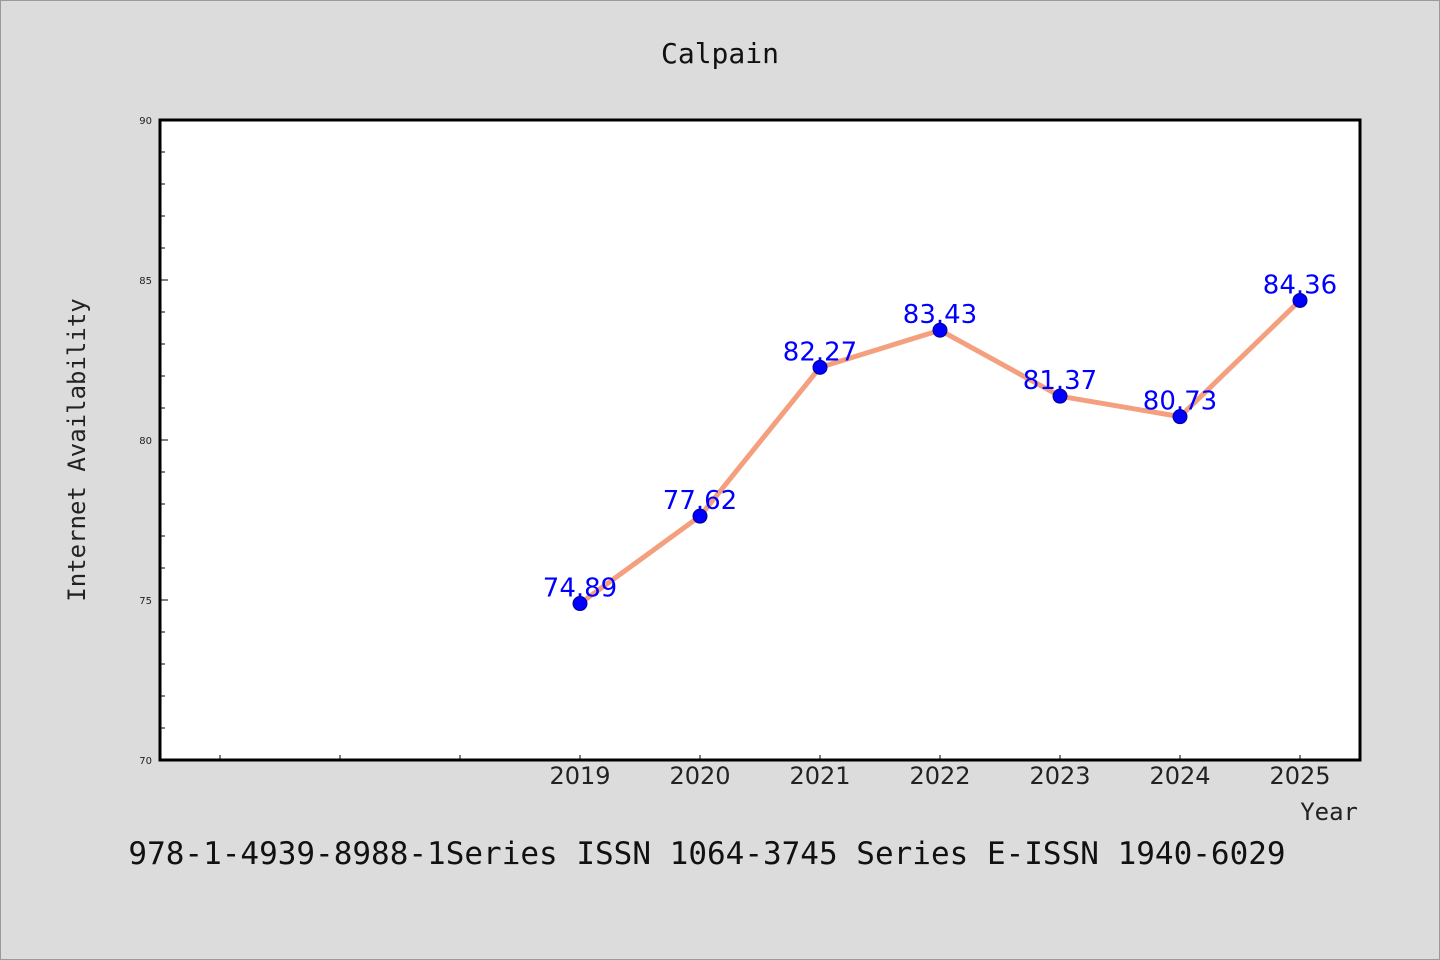 Image resolution: width=1440 pixels, height=960 pixels. What do you see at coordinates (77, 449) in the screenshot?
I see `y-axis-title: Internet Availability` at bounding box center [77, 449].